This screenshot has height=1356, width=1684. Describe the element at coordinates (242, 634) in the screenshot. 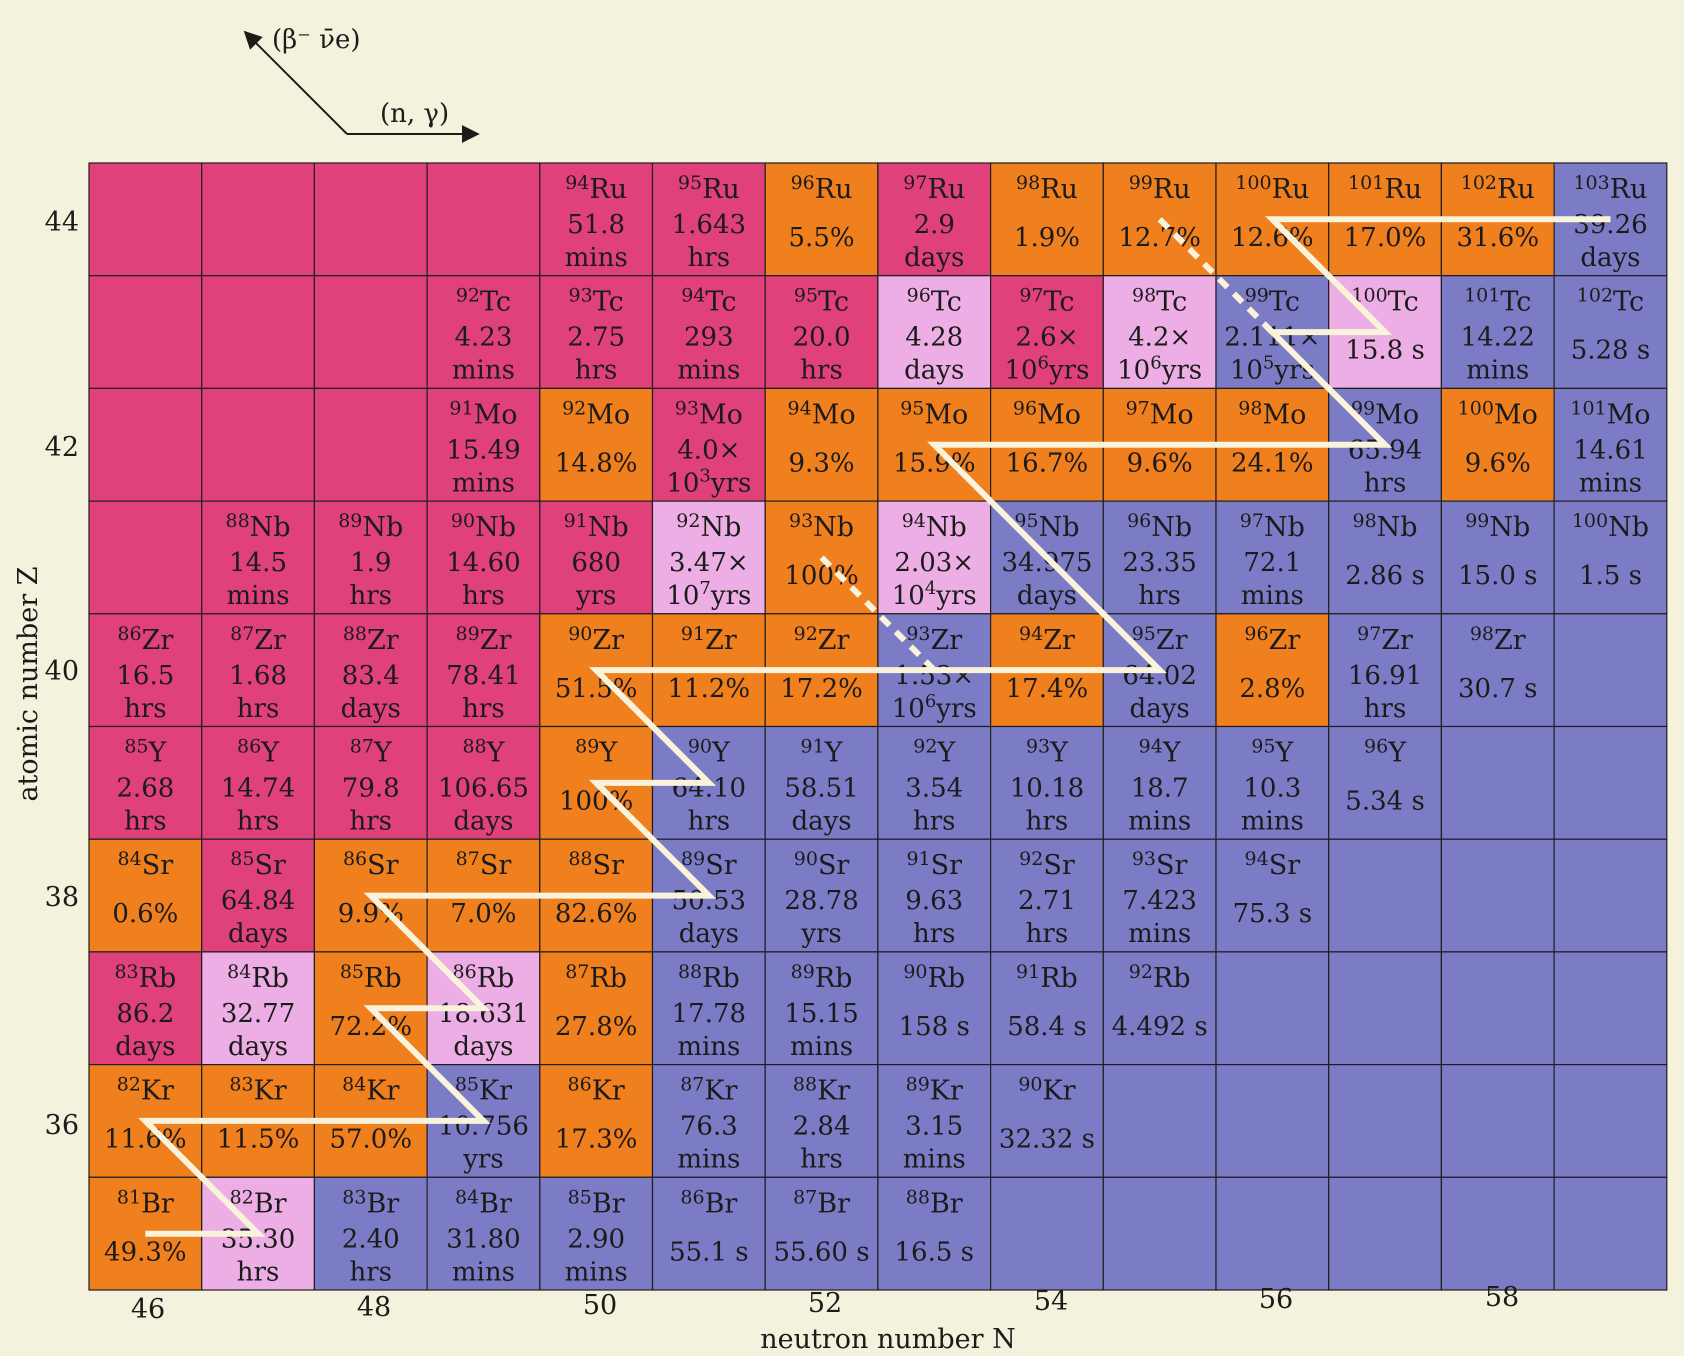

I see `mass-number: 87` at that location.